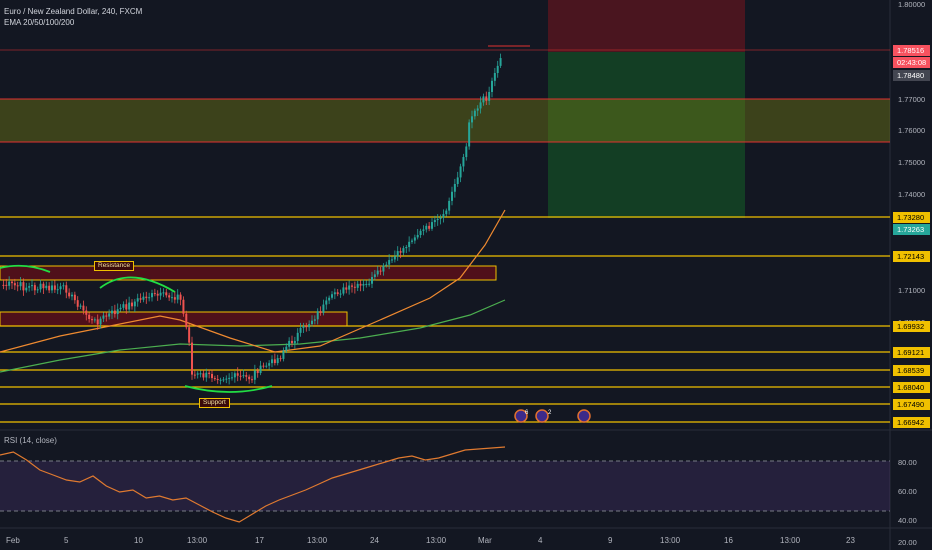 Image resolution: width=932 pixels, height=550 pixels. Describe the element at coordinates (66, 540) in the screenshot. I see `time-tick: 5` at that location.